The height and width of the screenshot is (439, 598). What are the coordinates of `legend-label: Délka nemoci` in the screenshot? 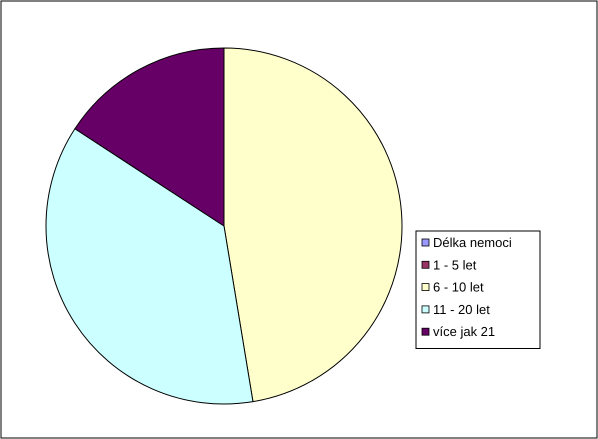 It's located at (472, 242).